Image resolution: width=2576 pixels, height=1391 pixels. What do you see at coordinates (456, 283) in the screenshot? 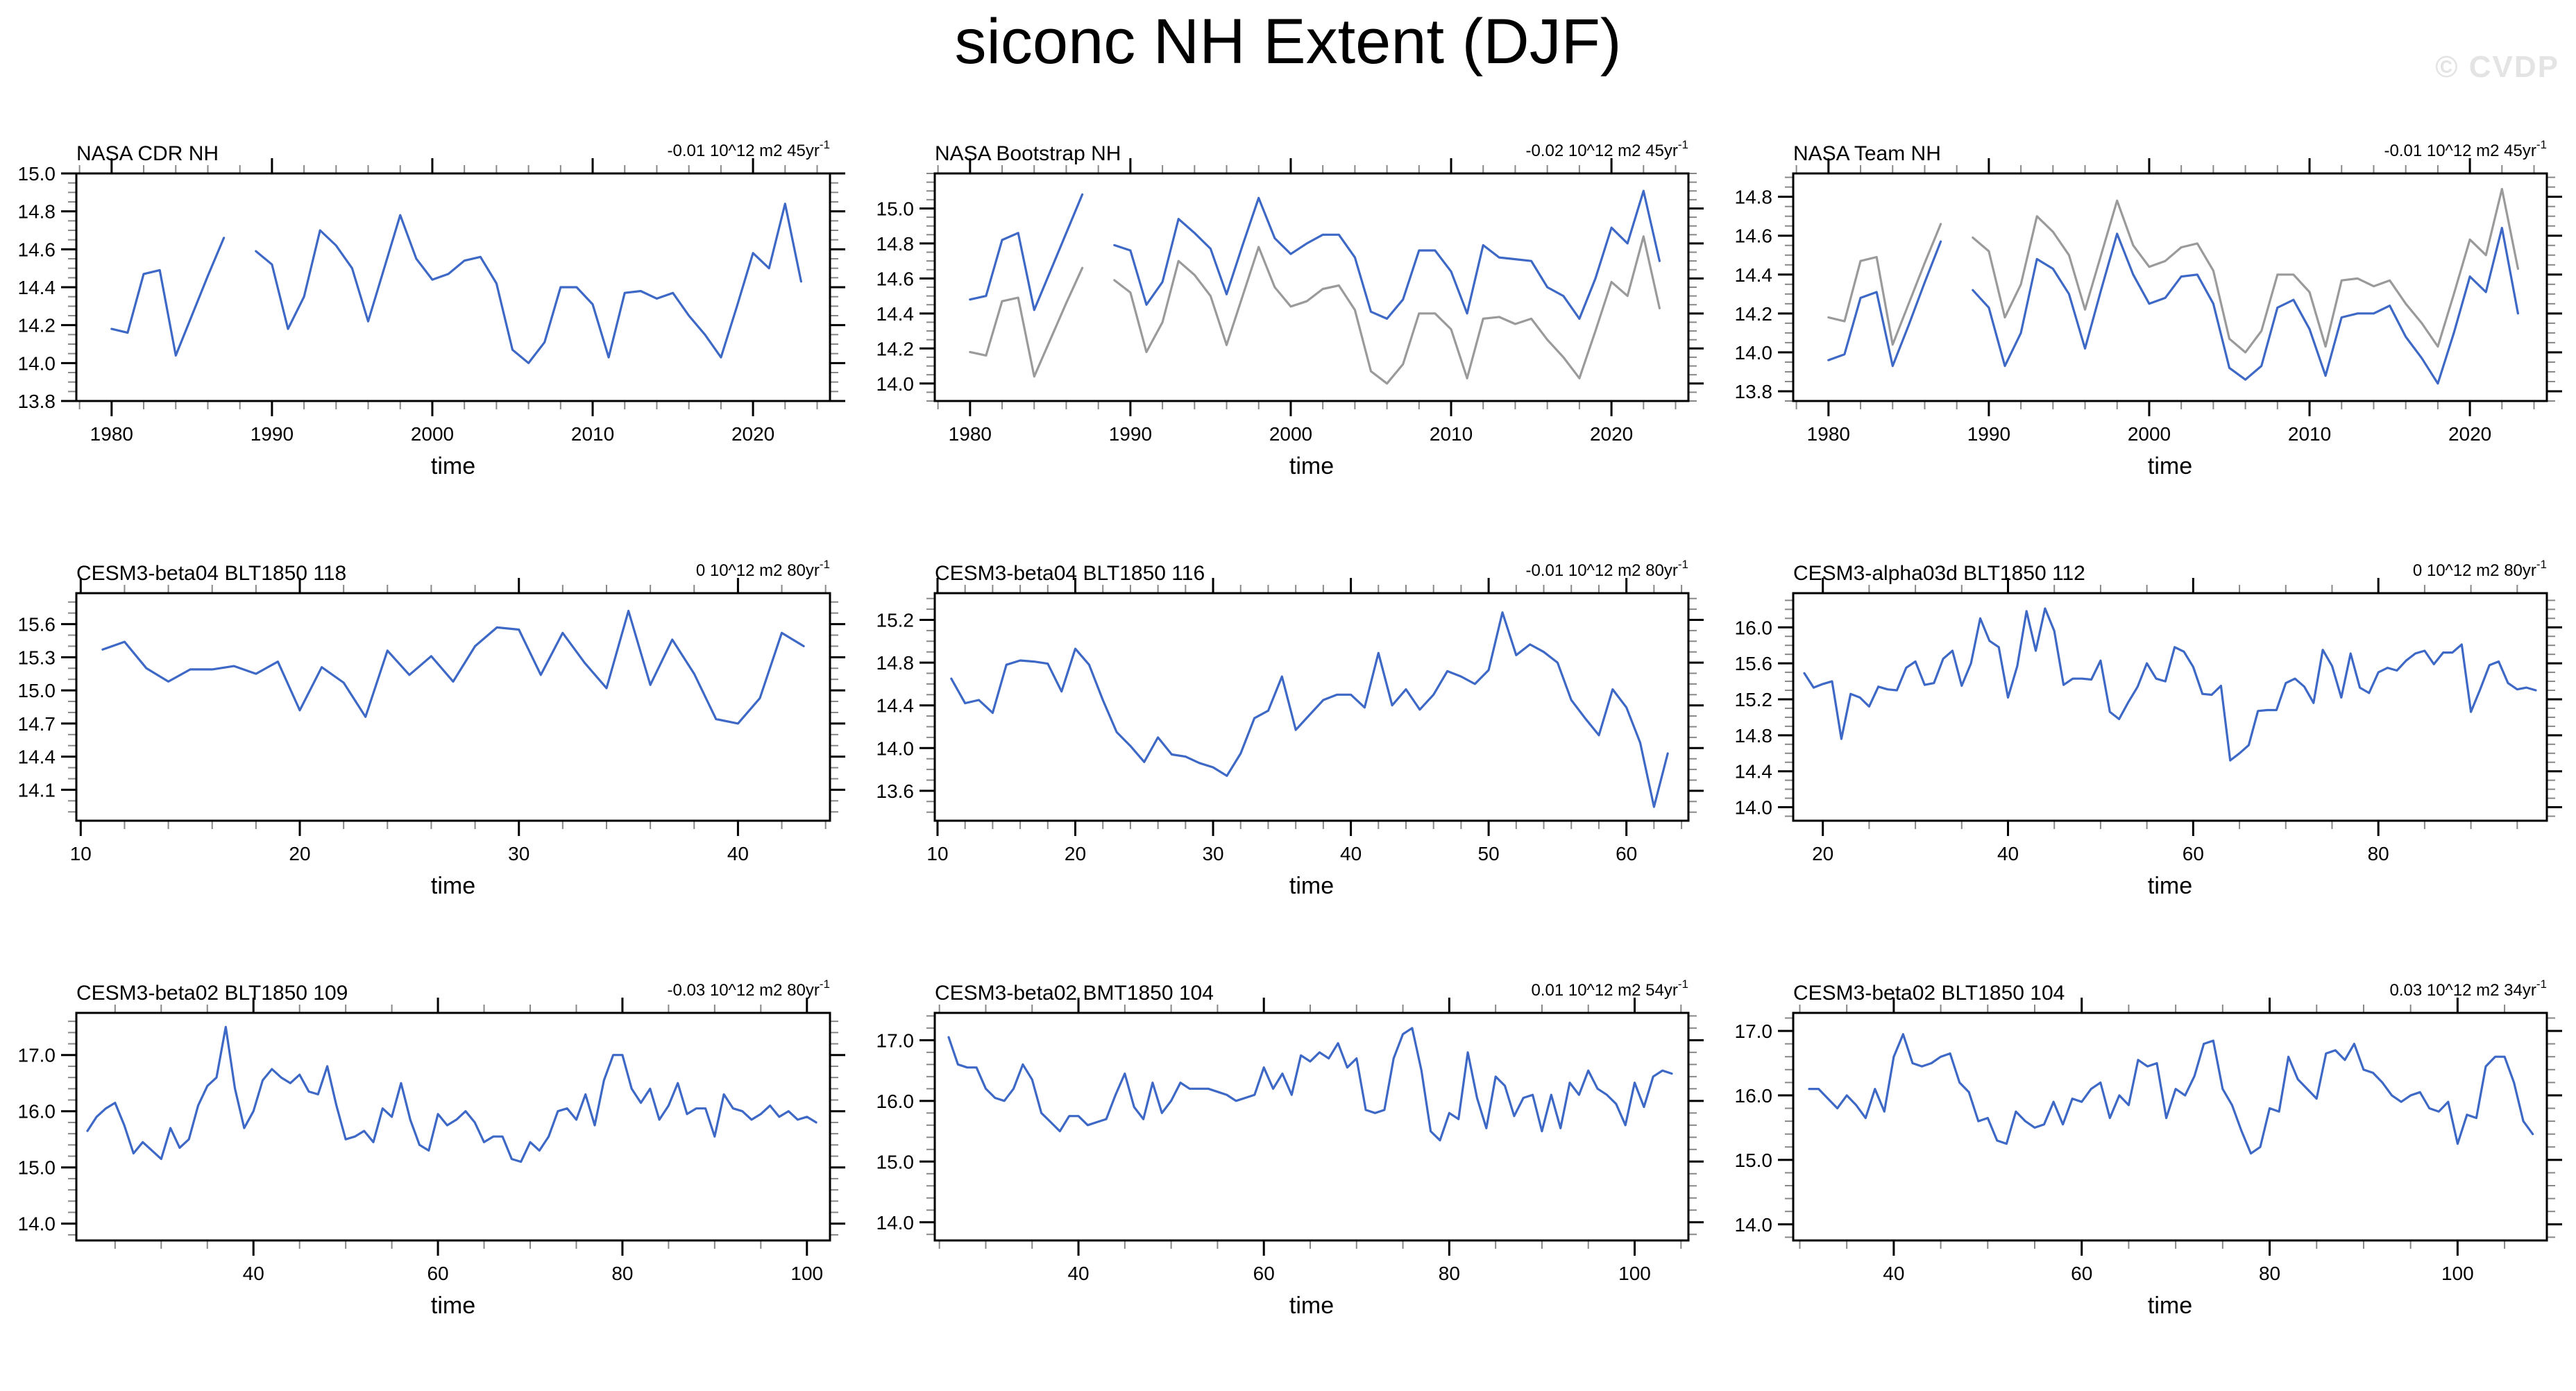
I see `data-line-nasa-cdr-nh` at bounding box center [456, 283].